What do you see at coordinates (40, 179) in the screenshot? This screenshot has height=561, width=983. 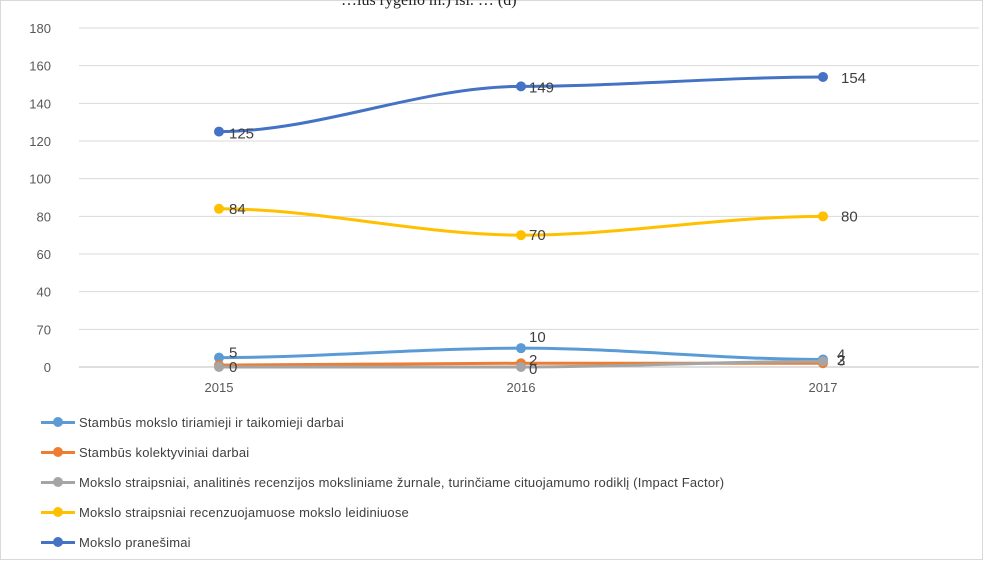 I see `y-tick-label: 100` at bounding box center [40, 179].